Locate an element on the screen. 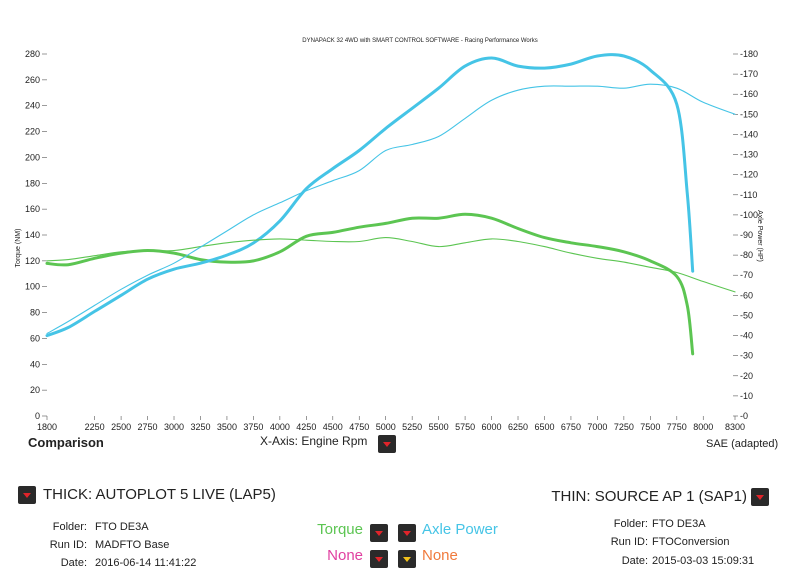 This screenshot has height=581, width=799. sae-label: SAE (adapted) is located at coordinates (742, 444).